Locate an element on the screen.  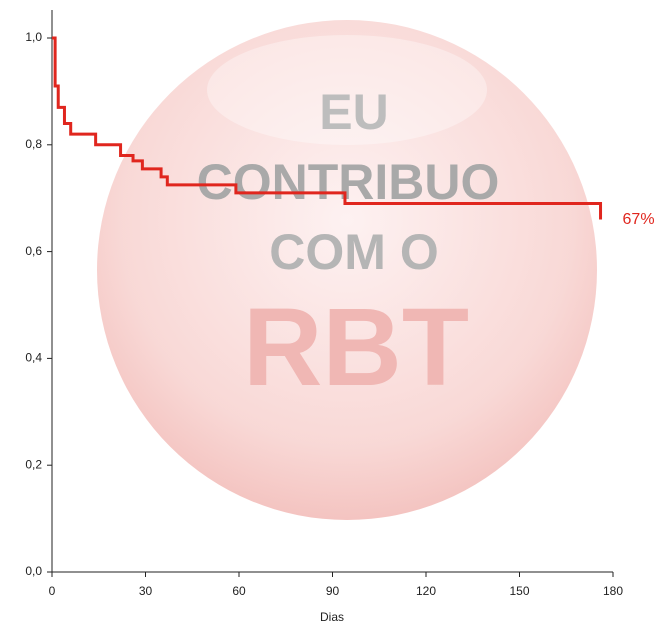
x-tick-label: 0 is located at coordinates (52, 591).